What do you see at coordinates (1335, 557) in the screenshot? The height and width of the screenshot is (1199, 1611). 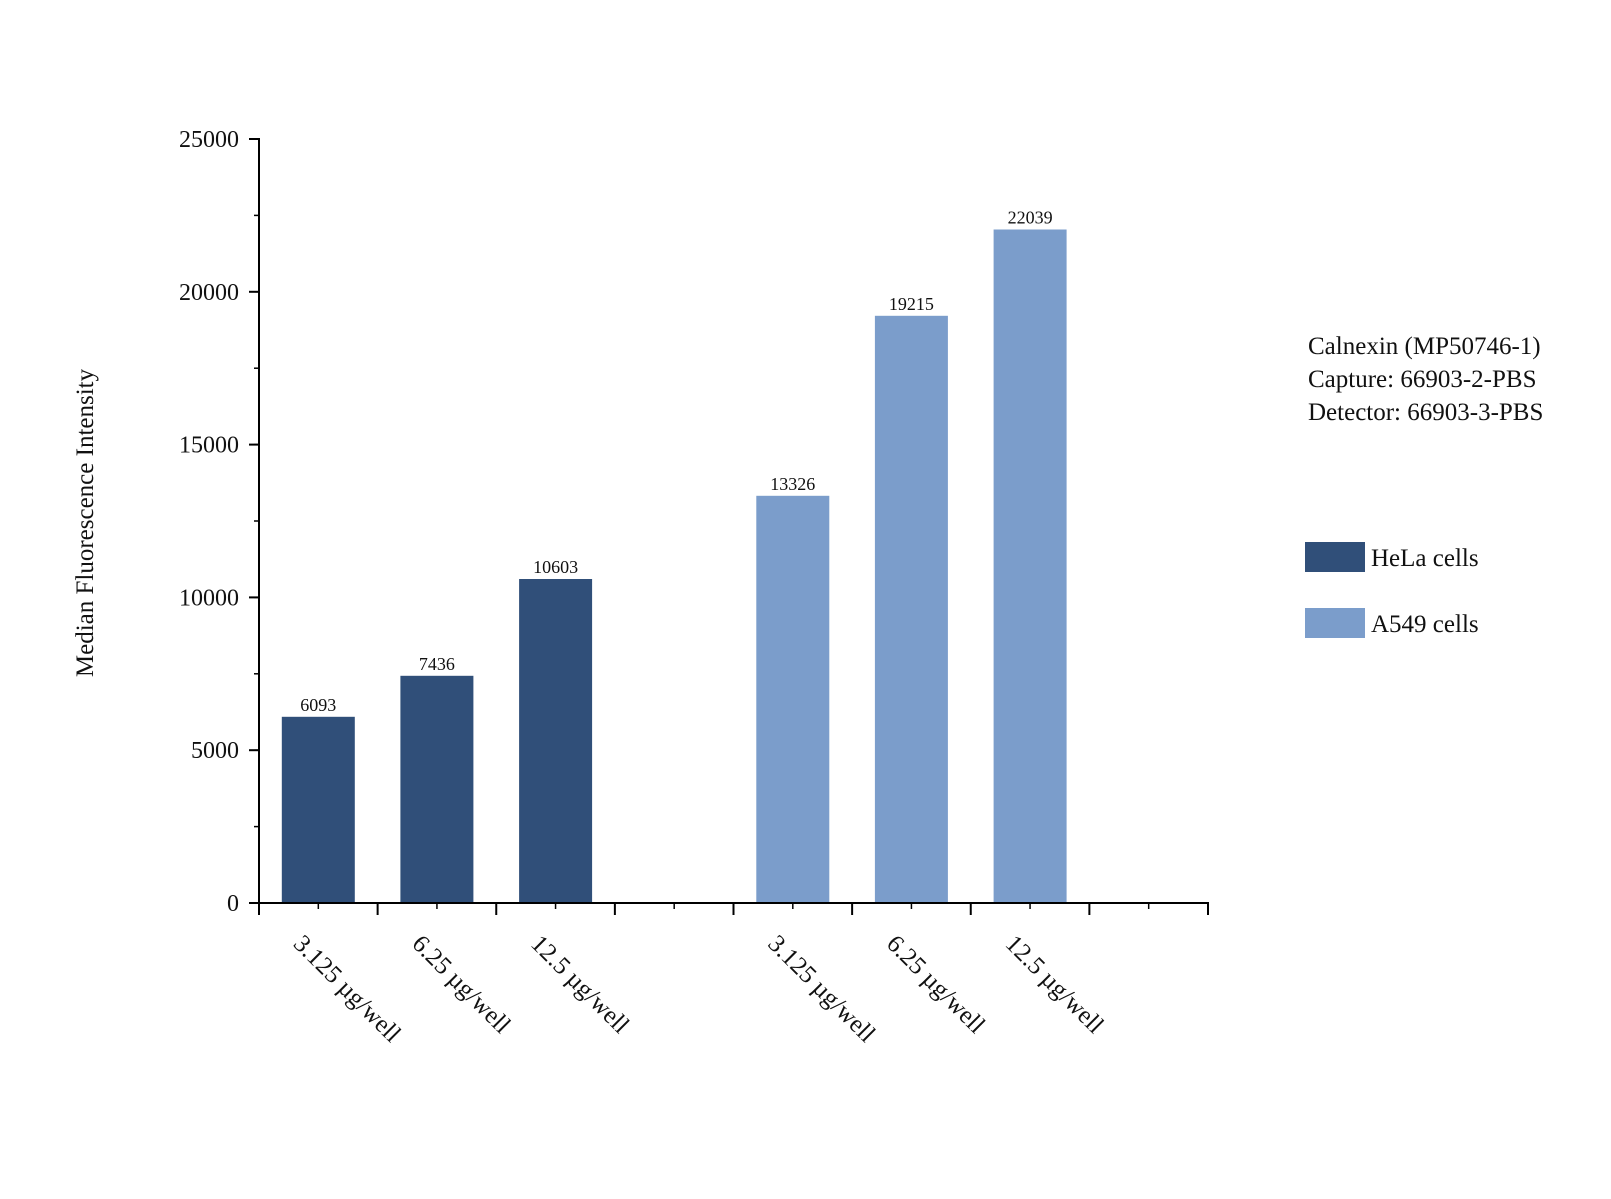 I see `legend-swatch-hela` at bounding box center [1335, 557].